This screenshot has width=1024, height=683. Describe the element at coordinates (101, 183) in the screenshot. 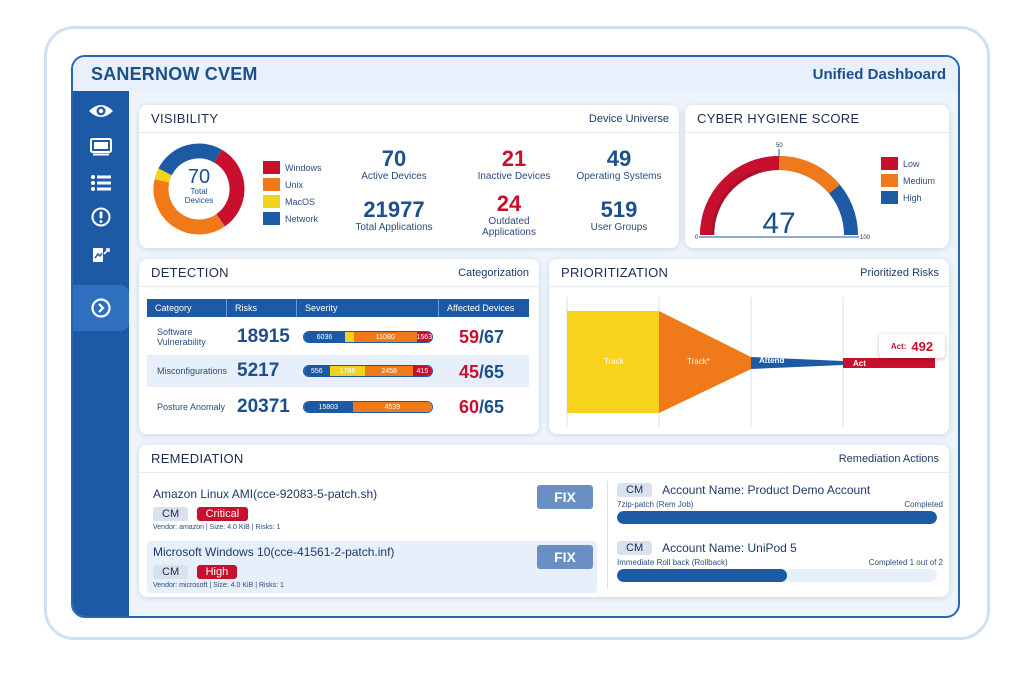

I see `list-icon` at that location.